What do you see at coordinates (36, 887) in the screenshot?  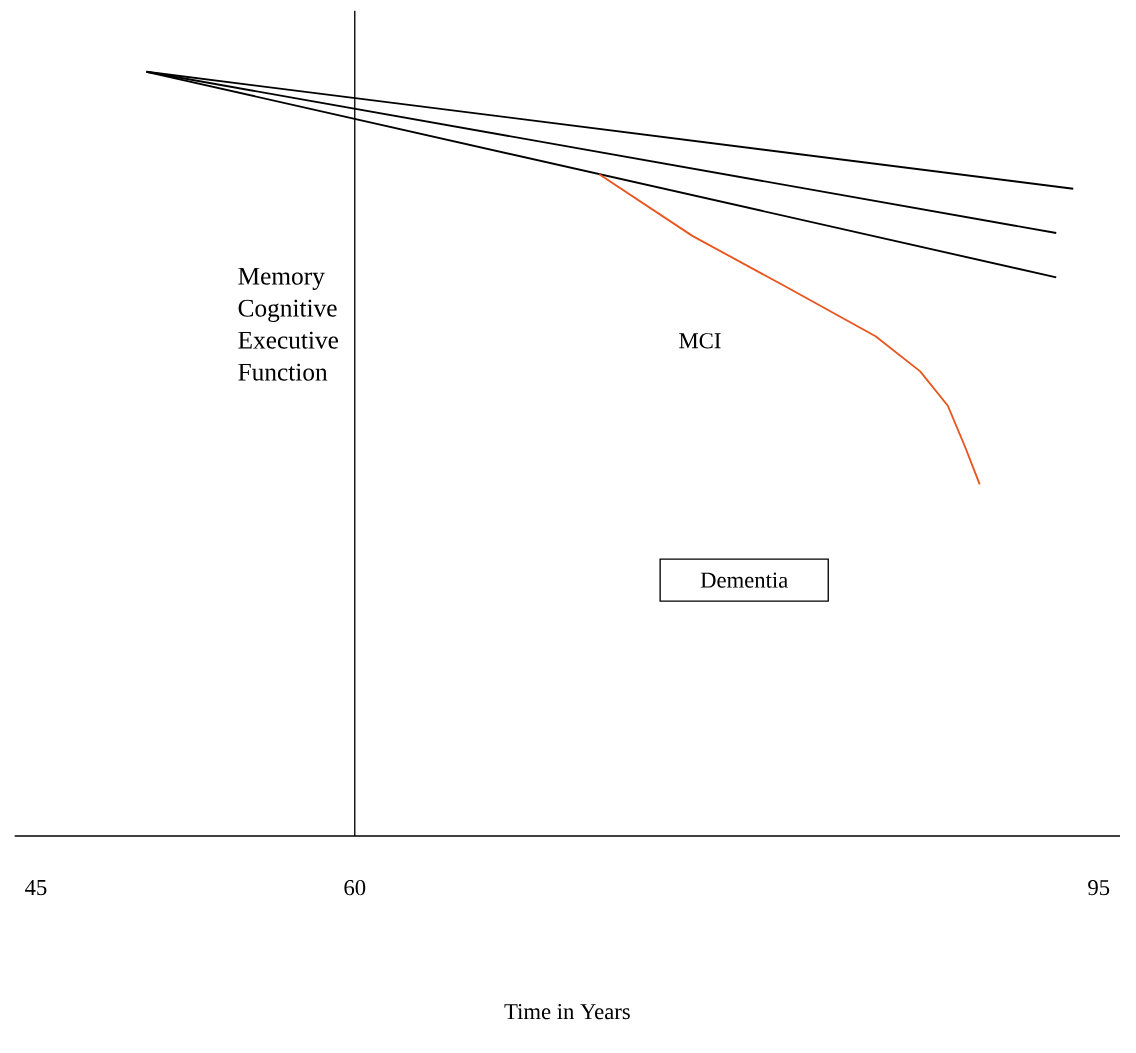 I see `x-tick-label: 45` at bounding box center [36, 887].